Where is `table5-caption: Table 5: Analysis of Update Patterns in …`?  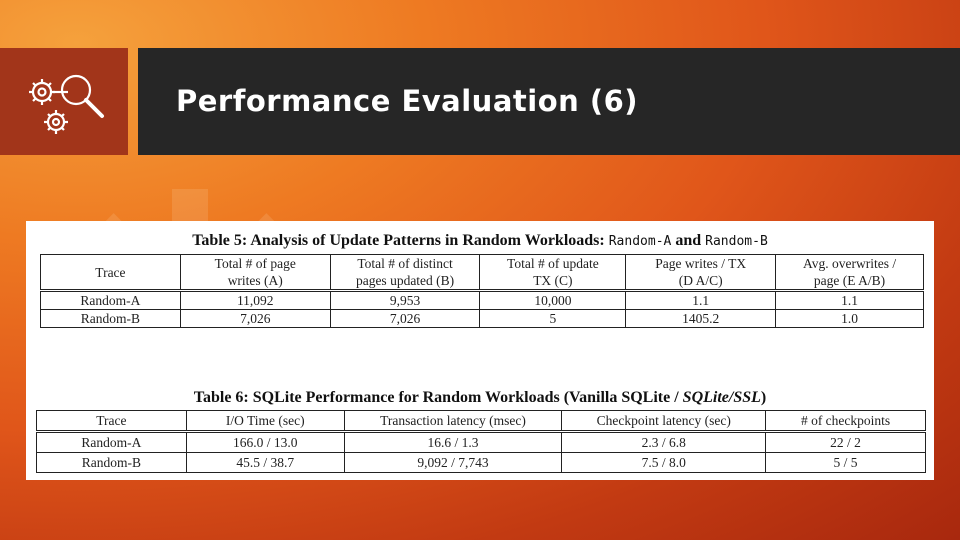 table5-caption: Table 5: Analysis of Update Patterns in … is located at coordinates (480, 241).